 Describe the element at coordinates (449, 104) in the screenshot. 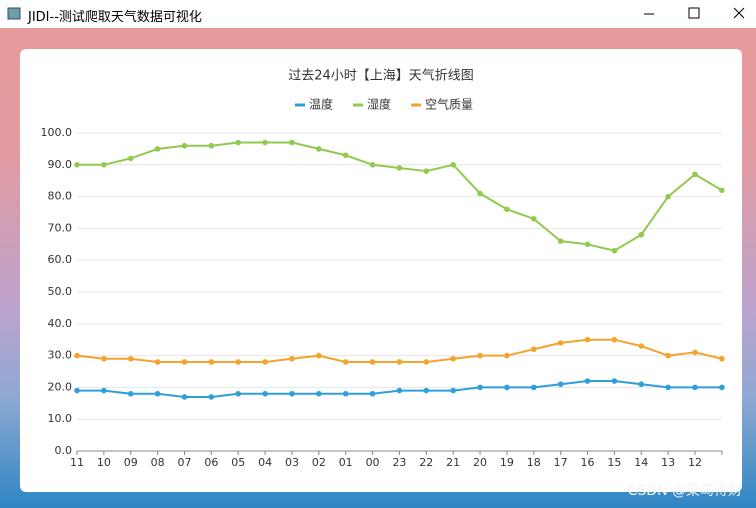

I see `legend-label: 空气质量` at that location.